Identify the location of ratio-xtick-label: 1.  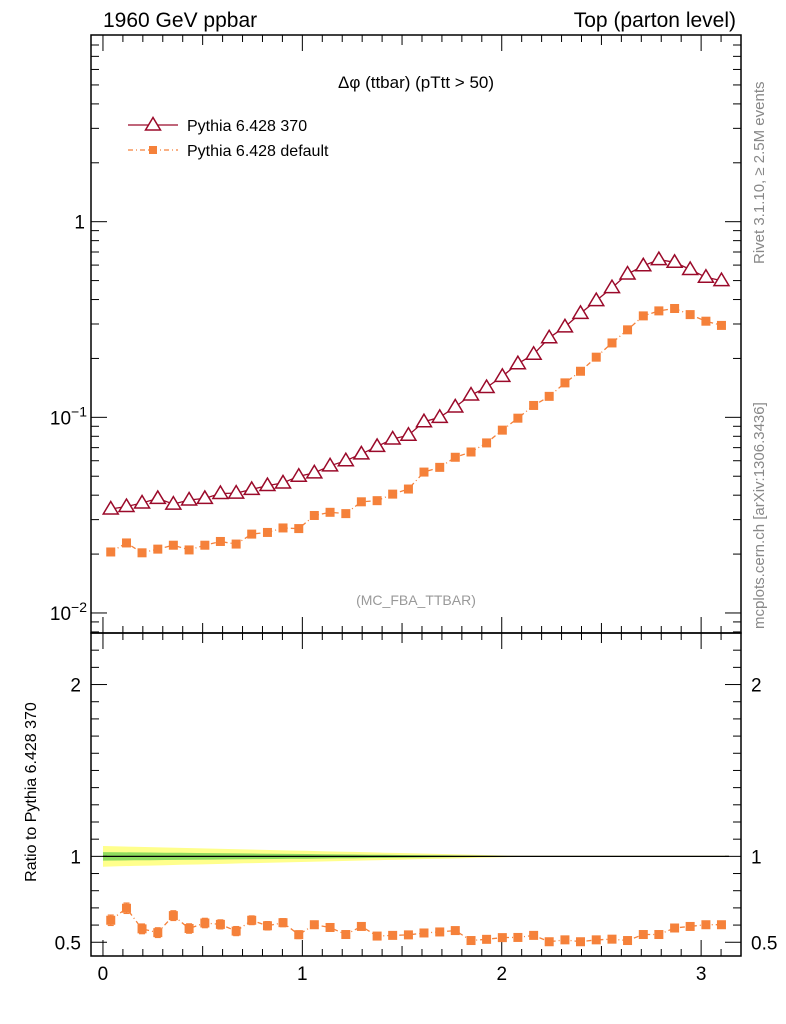
(302, 974).